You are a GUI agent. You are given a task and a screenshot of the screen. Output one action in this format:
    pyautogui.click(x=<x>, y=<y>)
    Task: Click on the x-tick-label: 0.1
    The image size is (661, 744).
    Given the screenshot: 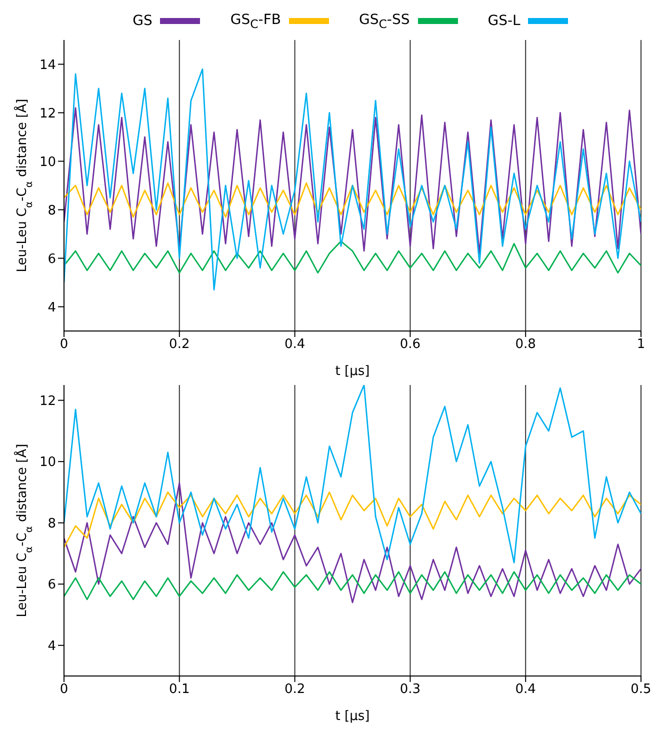 What is the action you would take?
    pyautogui.click(x=179, y=690)
    